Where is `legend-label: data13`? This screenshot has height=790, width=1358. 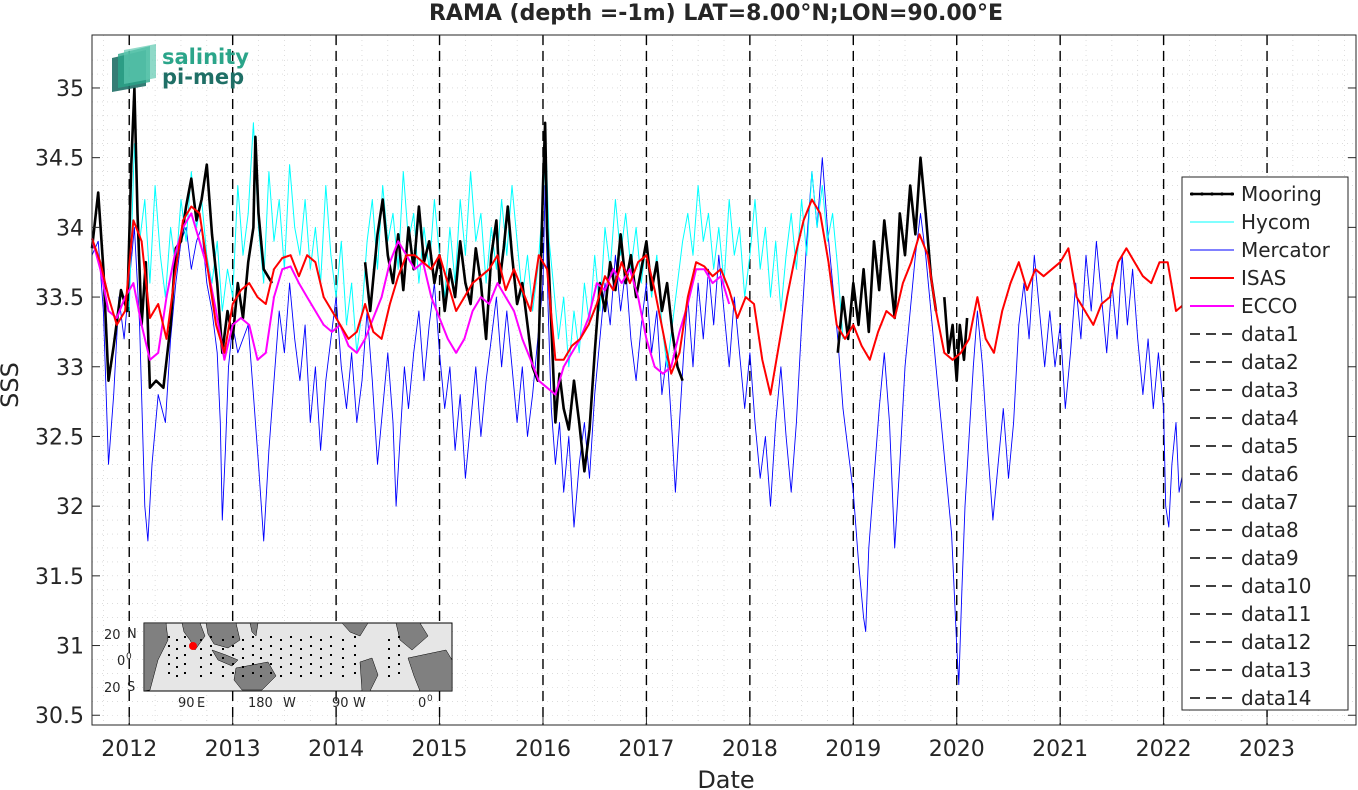
legend-label: data13 is located at coordinates (1276, 670).